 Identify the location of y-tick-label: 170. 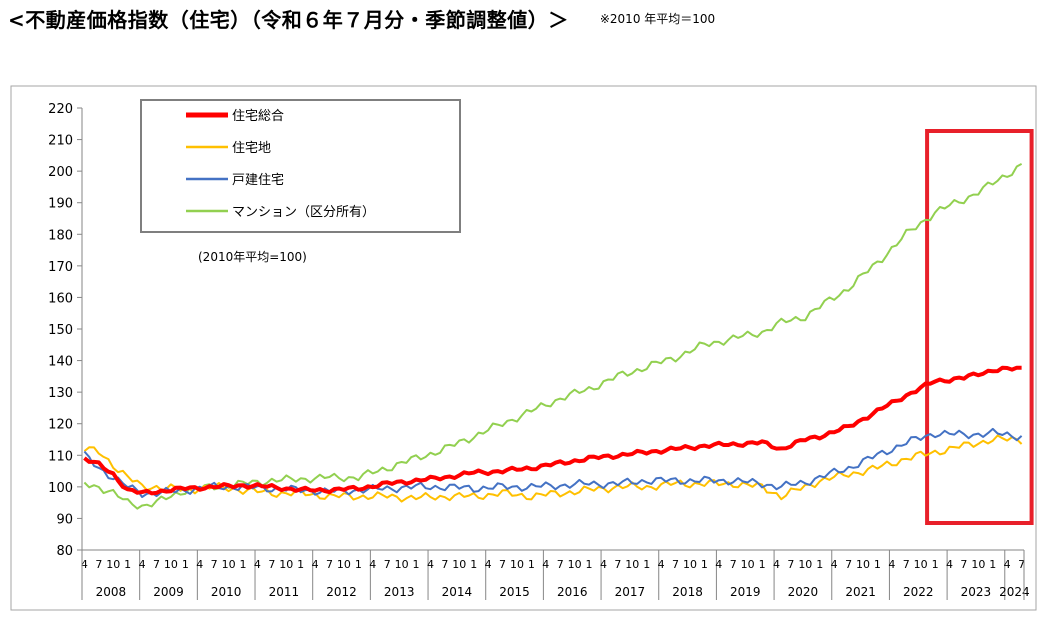
(60, 267).